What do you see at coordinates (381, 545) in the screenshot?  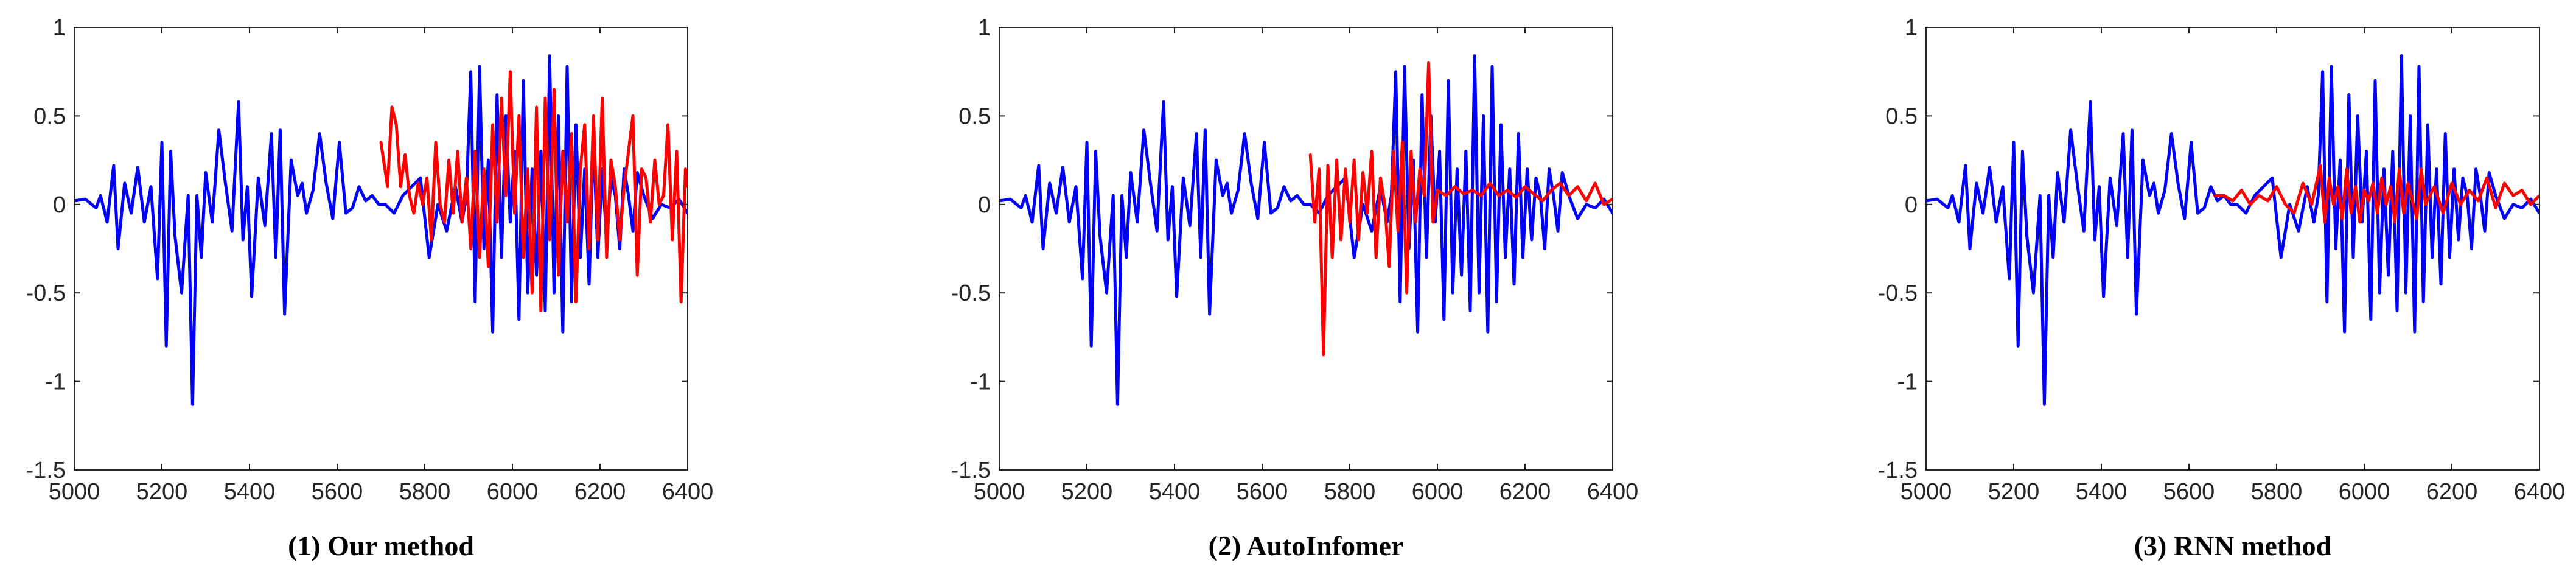 I see `panel-title: (1) Our method` at bounding box center [381, 545].